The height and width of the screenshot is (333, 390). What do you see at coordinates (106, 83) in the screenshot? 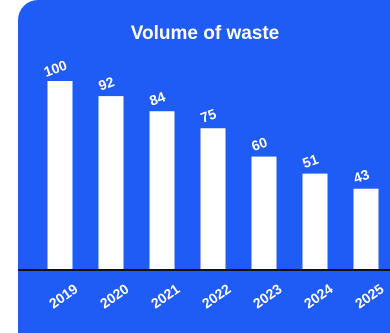
I see `data-label-2020: 92` at bounding box center [106, 83].